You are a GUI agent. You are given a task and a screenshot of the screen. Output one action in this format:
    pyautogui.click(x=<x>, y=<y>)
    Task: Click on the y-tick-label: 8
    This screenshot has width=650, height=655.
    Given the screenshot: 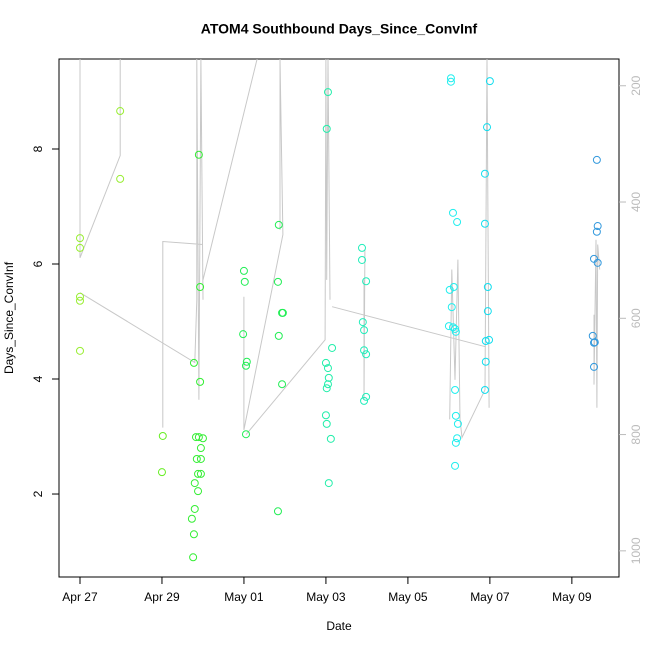 What is the action you would take?
    pyautogui.click(x=38, y=148)
    